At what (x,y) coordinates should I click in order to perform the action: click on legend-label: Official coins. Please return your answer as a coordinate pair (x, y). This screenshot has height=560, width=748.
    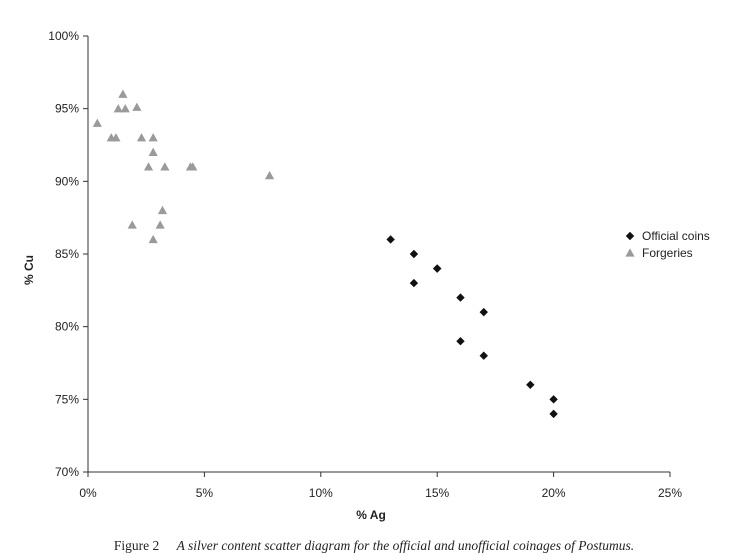
    Looking at the image, I should click on (676, 236).